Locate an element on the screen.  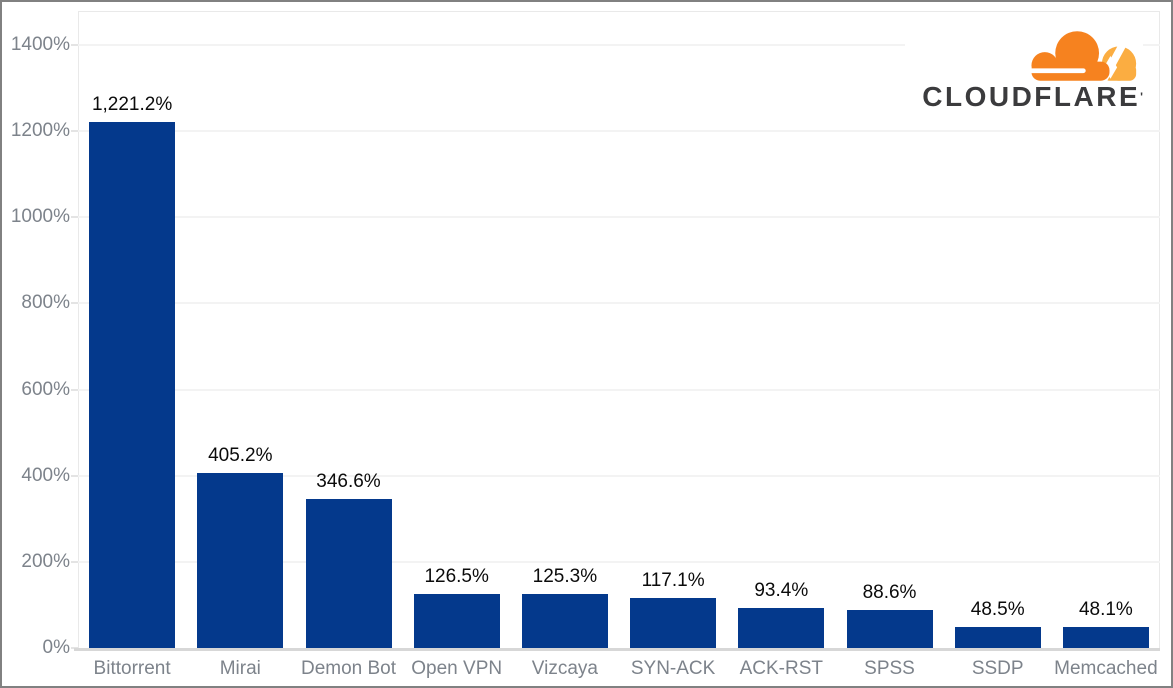
x-tick-label: Vizcaya is located at coordinates (564, 668).